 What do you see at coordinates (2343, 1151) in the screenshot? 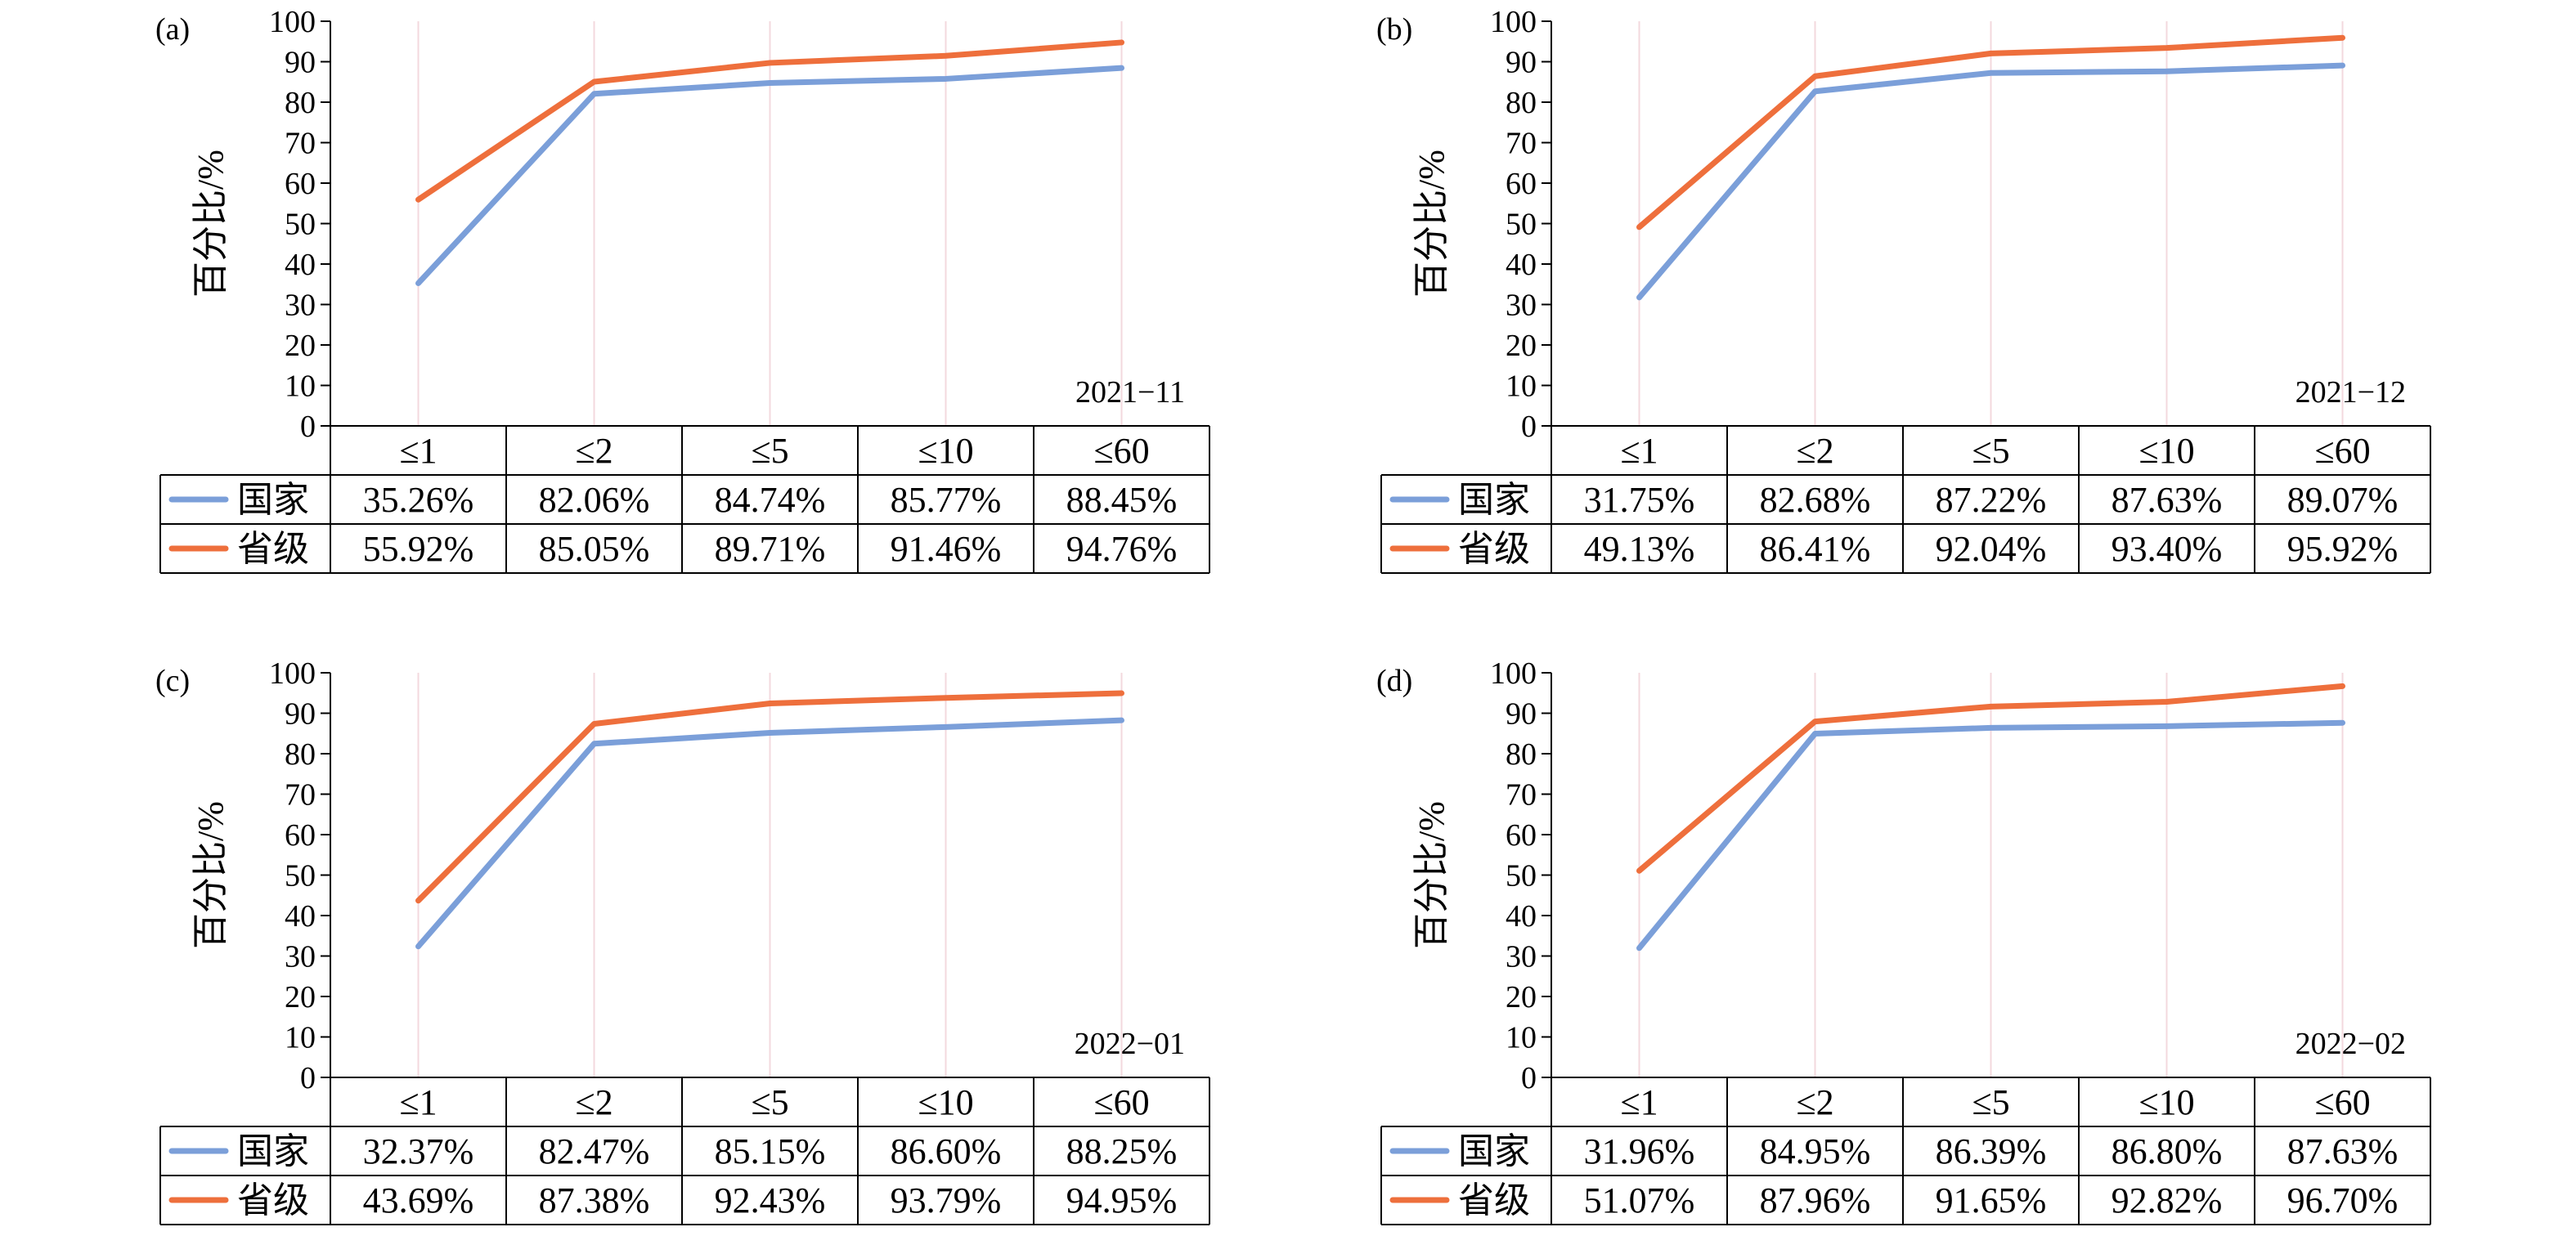
I see `data-label: 87.63%` at bounding box center [2343, 1151].